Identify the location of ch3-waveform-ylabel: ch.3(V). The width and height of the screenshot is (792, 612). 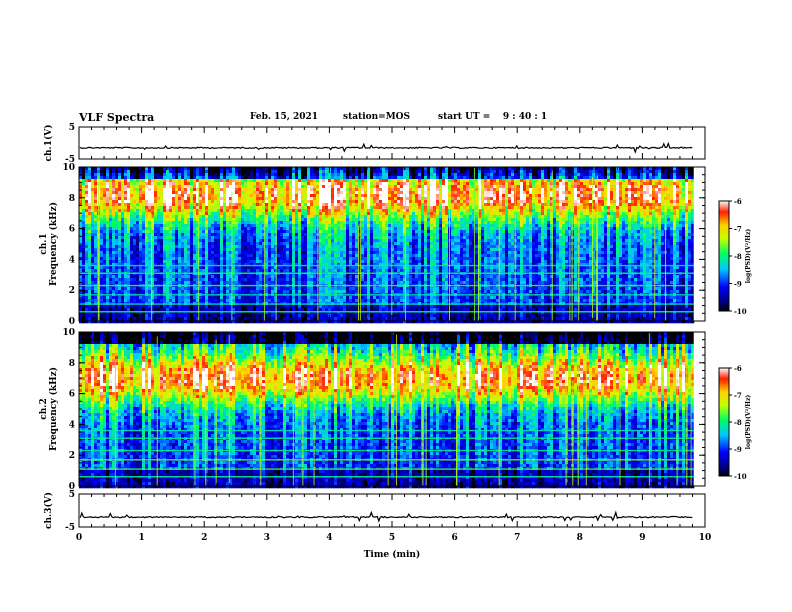
(48, 510).